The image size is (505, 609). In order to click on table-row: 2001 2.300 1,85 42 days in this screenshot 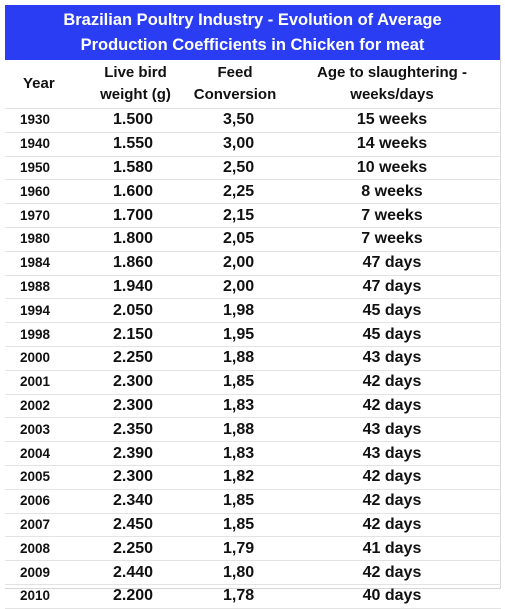, I will do `click(253, 382)`.